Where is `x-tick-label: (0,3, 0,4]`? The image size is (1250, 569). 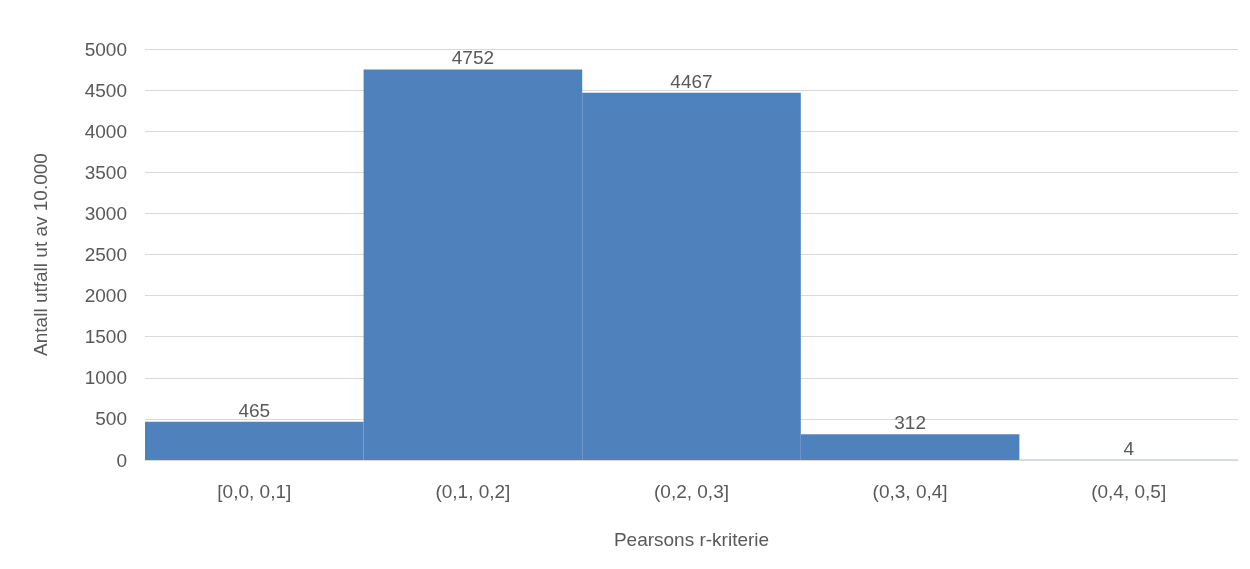
x-tick-label: (0,3, 0,4] is located at coordinates (910, 491).